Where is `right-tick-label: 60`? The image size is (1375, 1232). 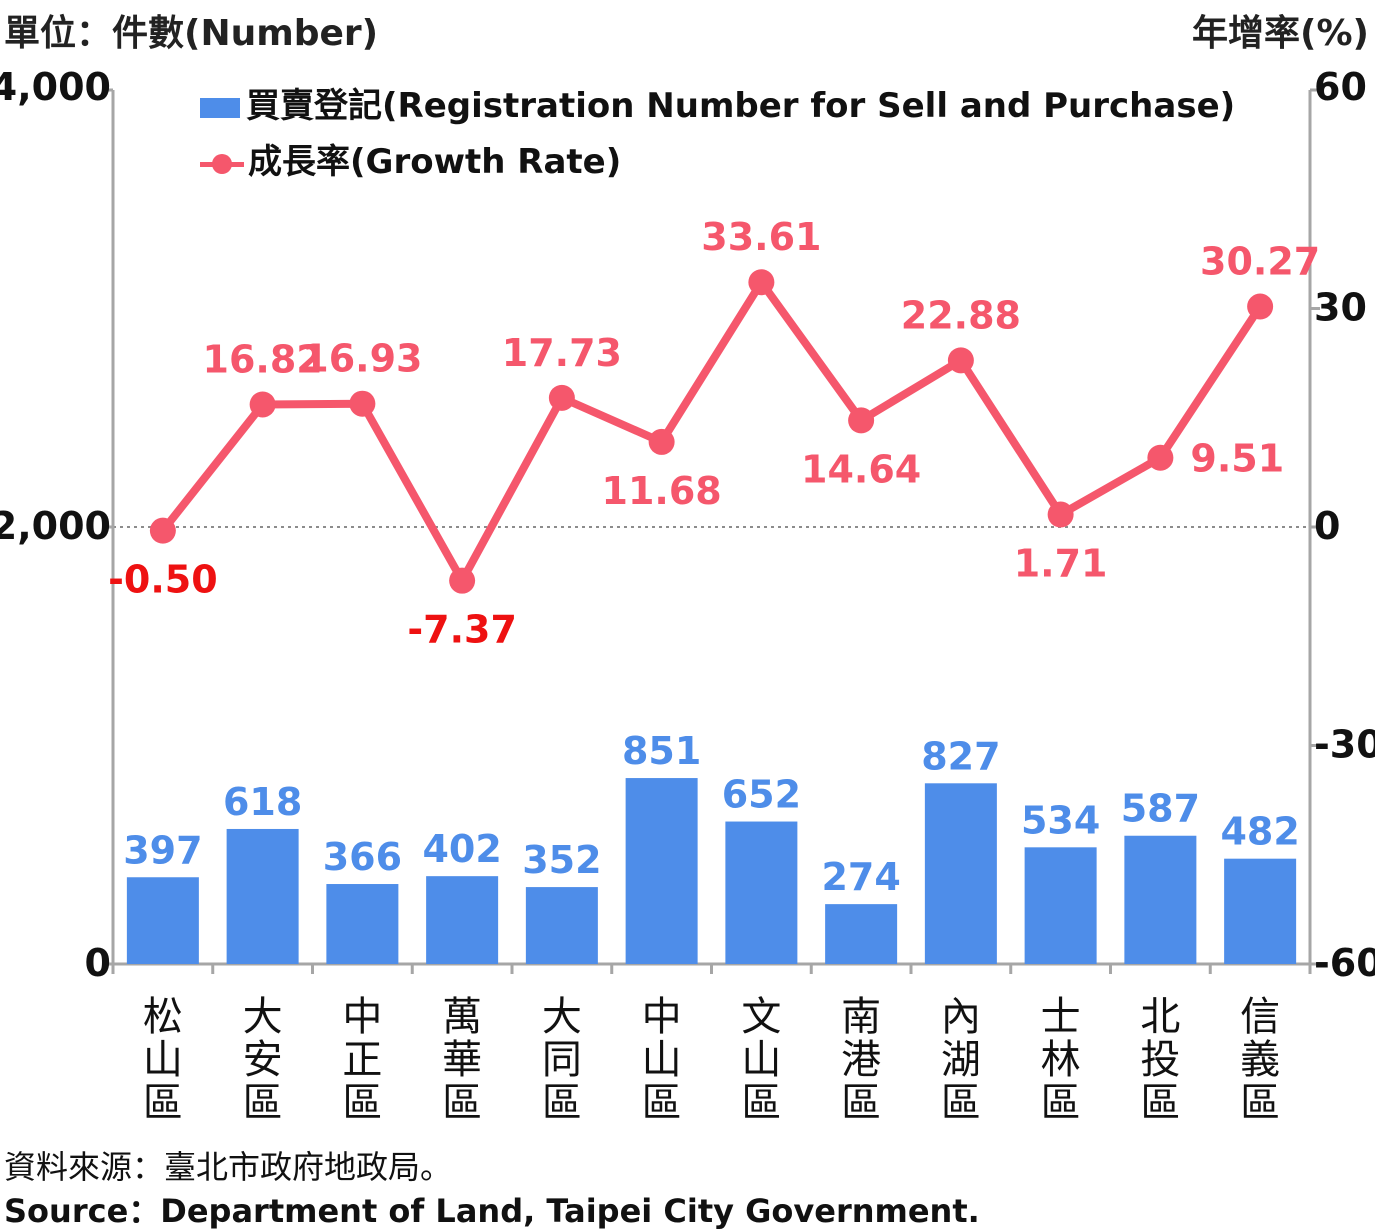
right-tick-label: 60 is located at coordinates (1340, 87).